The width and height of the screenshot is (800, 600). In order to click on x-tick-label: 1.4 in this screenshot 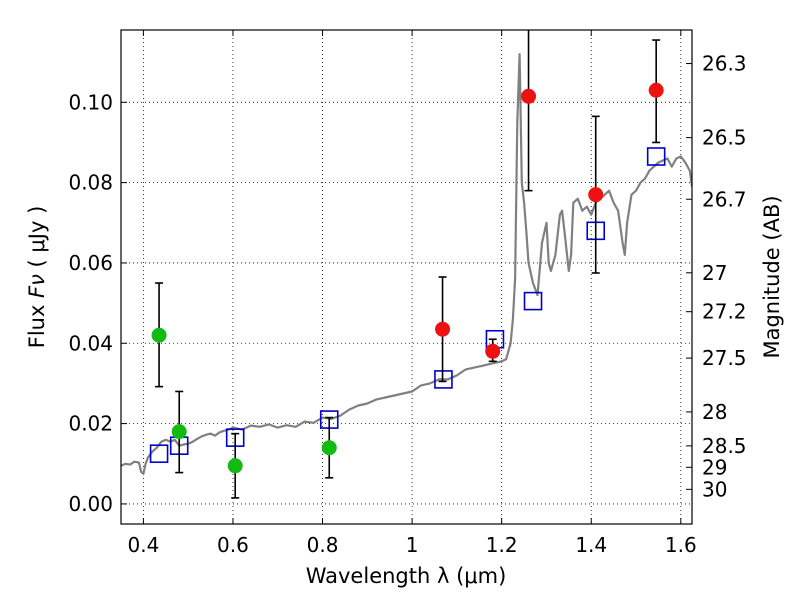, I will do `click(591, 545)`.